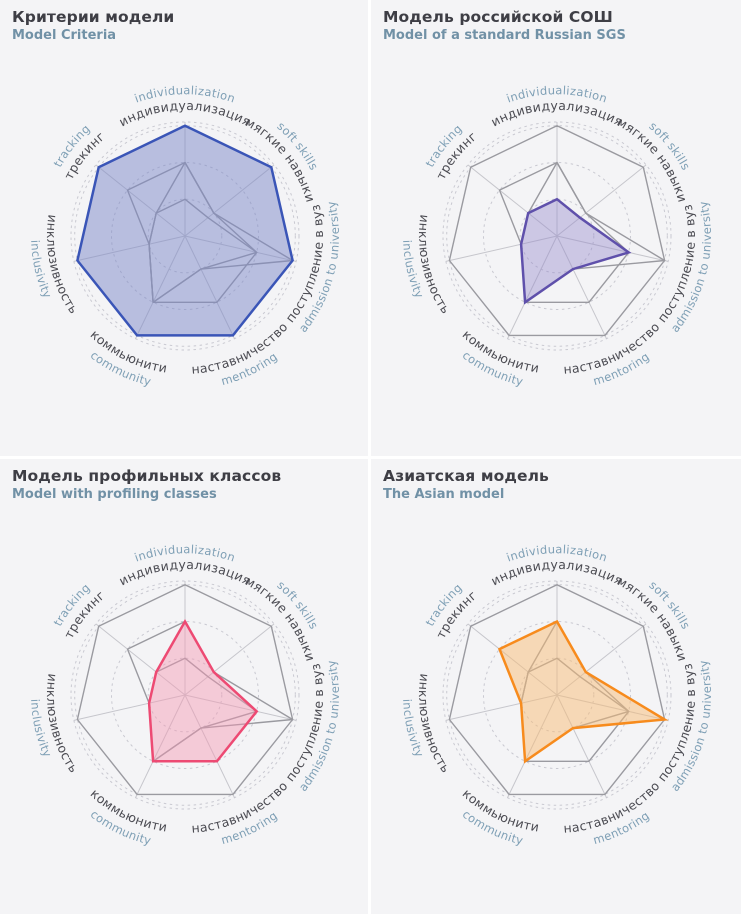 This screenshot has width=741, height=914. I want to click on panel-title: Модель российской СОШ, so click(498, 17).